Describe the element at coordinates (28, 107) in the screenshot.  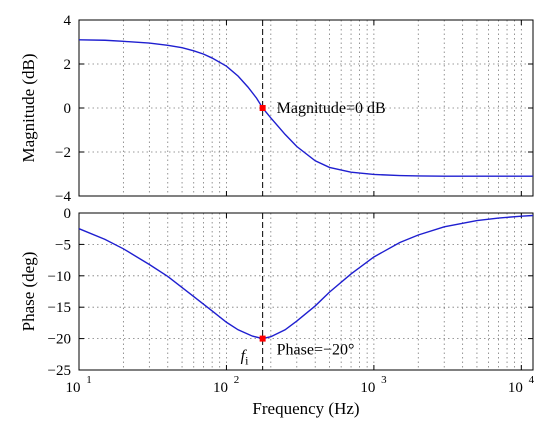
I see `y-axis-title: Magnitude (dB)` at that location.